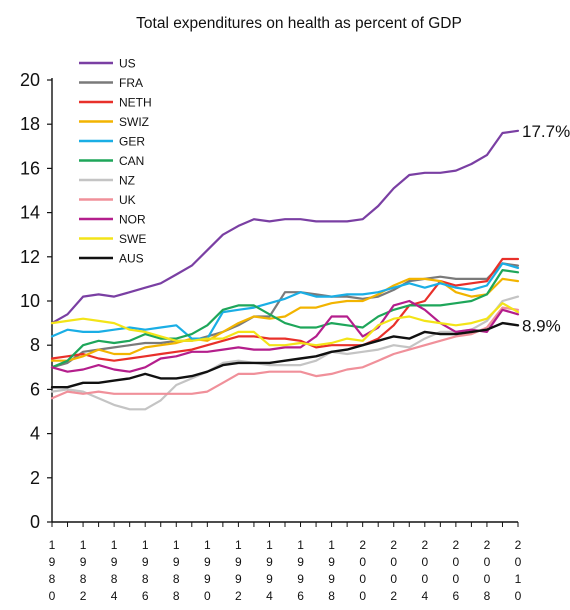  I want to click on legend-item-nz: NZ, so click(107, 181).